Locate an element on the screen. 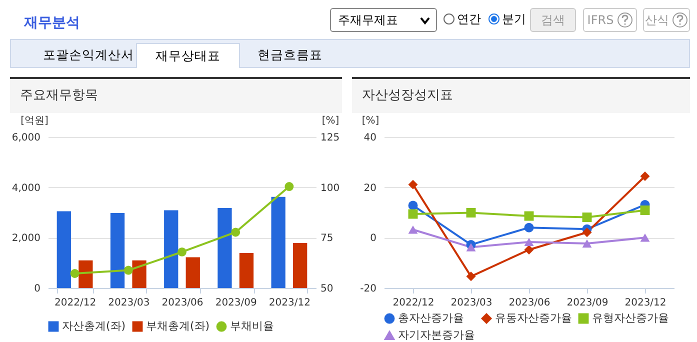  legend-label: 유형자산증가율 is located at coordinates (630, 318).